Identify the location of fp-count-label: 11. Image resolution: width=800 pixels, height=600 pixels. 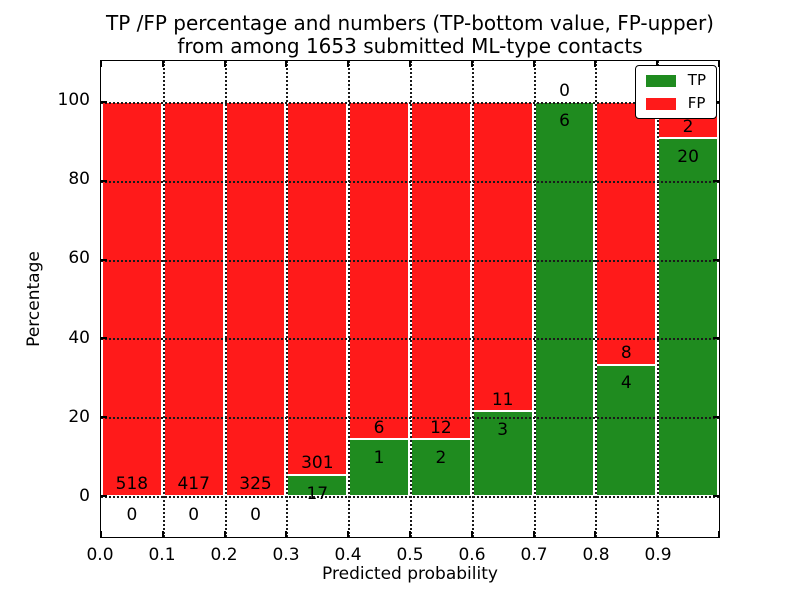
(502, 399).